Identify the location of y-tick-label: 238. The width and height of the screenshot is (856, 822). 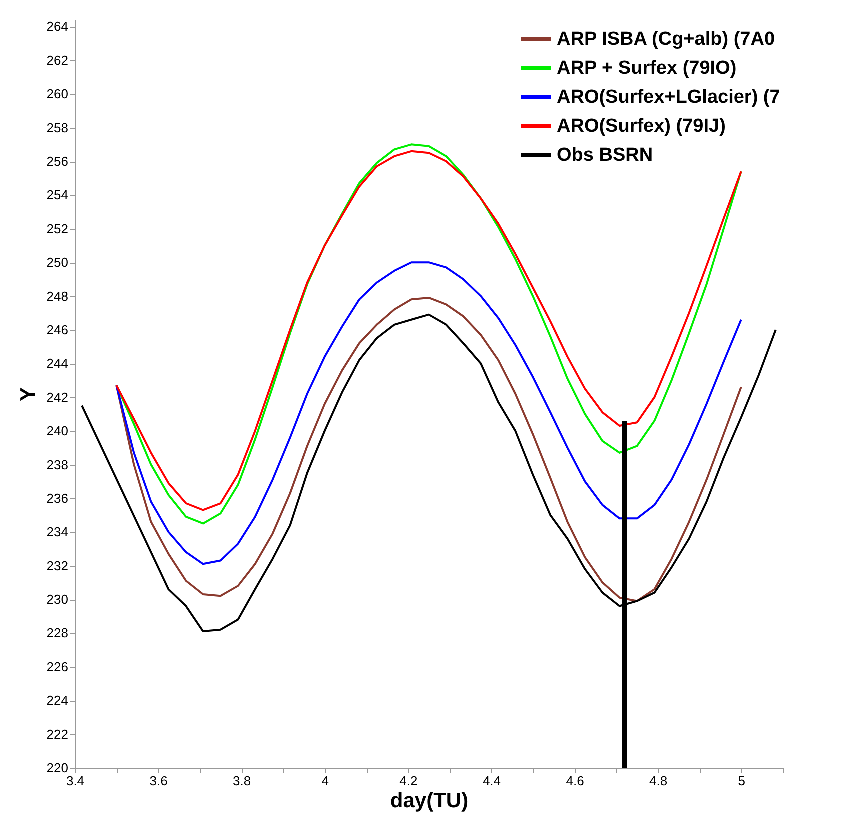
(57, 464).